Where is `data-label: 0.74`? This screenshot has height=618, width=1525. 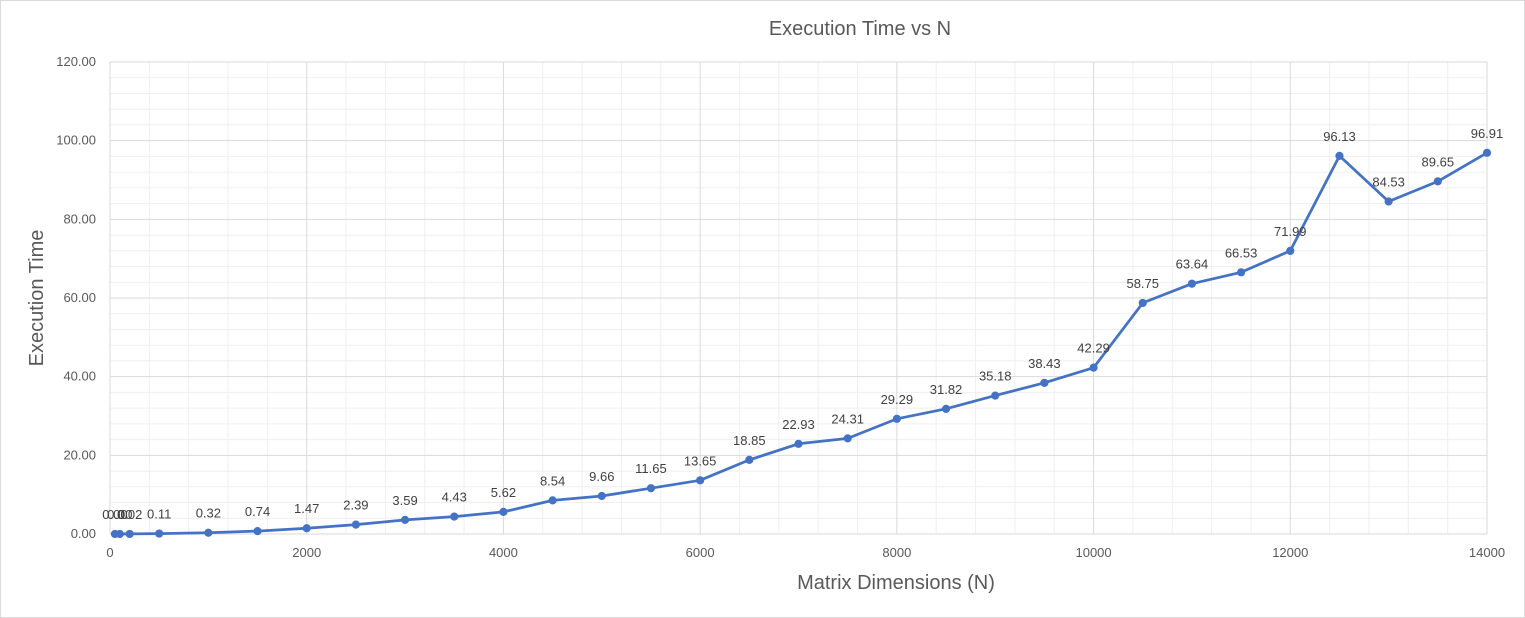 data-label: 0.74 is located at coordinates (257, 511).